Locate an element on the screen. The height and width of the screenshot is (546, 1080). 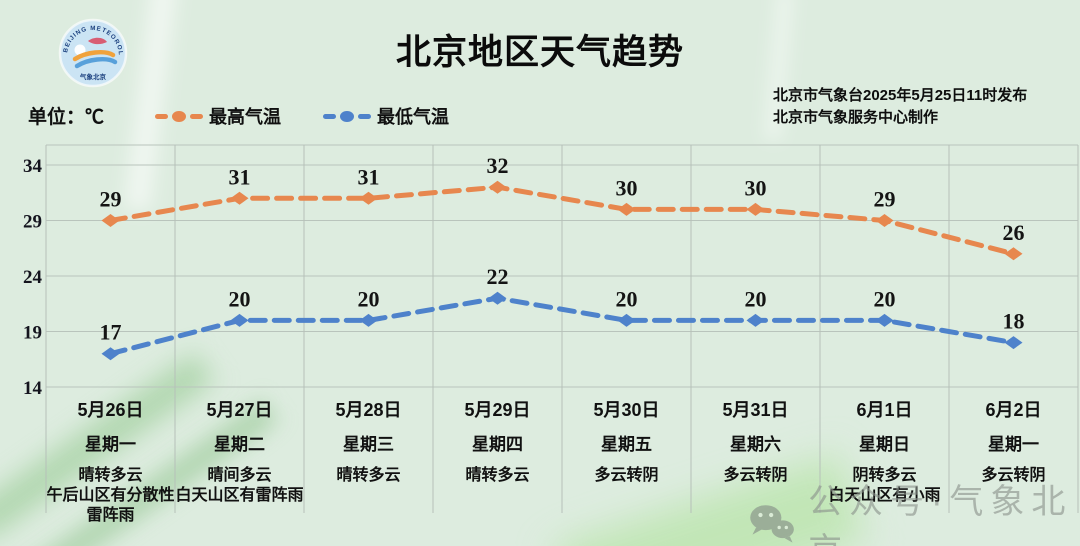
legend-label: 最低气温 is located at coordinates (413, 117).